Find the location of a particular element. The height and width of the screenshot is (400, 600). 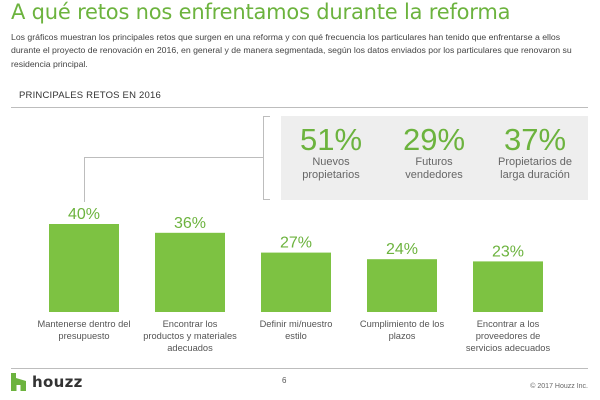

segment-stat-new-owners: 51% Nuevos propietarios is located at coordinates (331, 149).